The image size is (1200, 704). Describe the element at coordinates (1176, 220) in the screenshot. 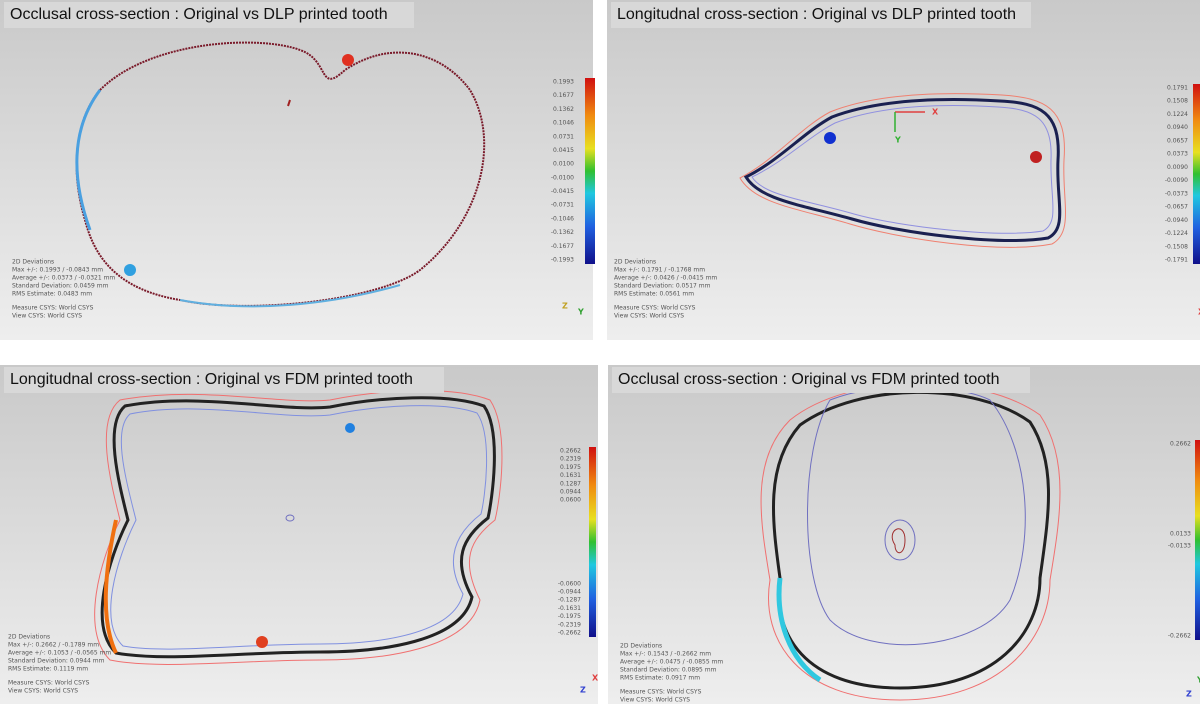

I see `scale-label: -0.0940` at that location.